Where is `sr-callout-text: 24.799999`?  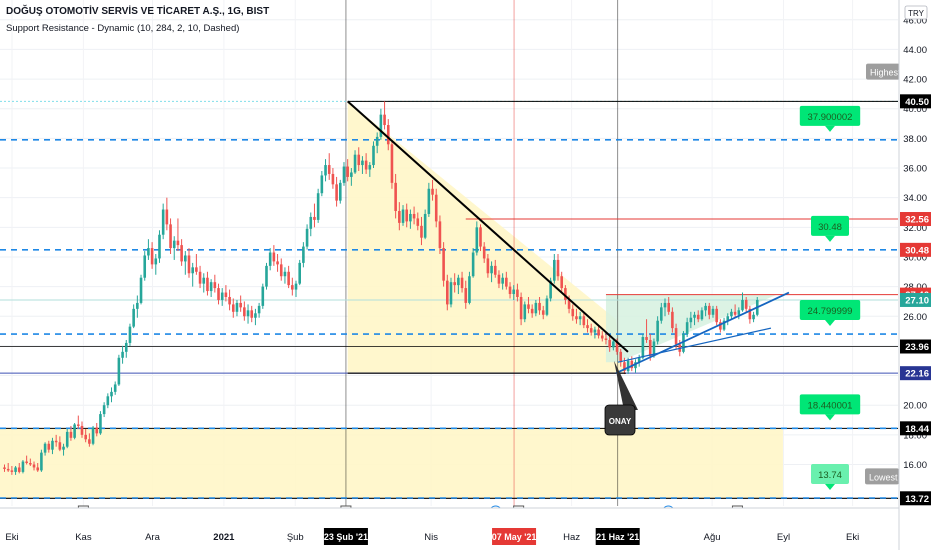 sr-callout-text: 24.799999 is located at coordinates (830, 311).